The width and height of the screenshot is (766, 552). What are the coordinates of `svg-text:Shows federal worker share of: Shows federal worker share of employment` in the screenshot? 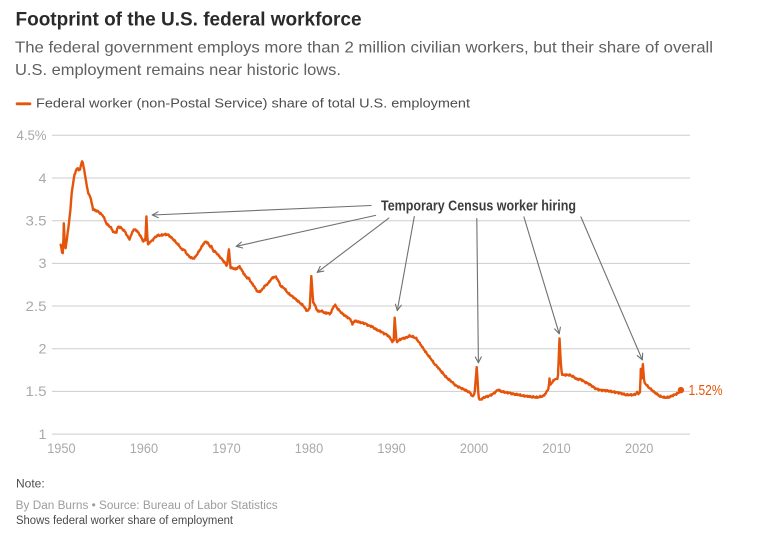 It's located at (125, 521).